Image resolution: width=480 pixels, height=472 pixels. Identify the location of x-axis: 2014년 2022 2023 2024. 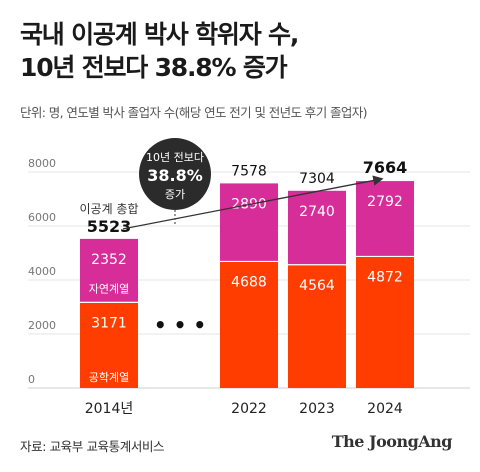
(244, 409).